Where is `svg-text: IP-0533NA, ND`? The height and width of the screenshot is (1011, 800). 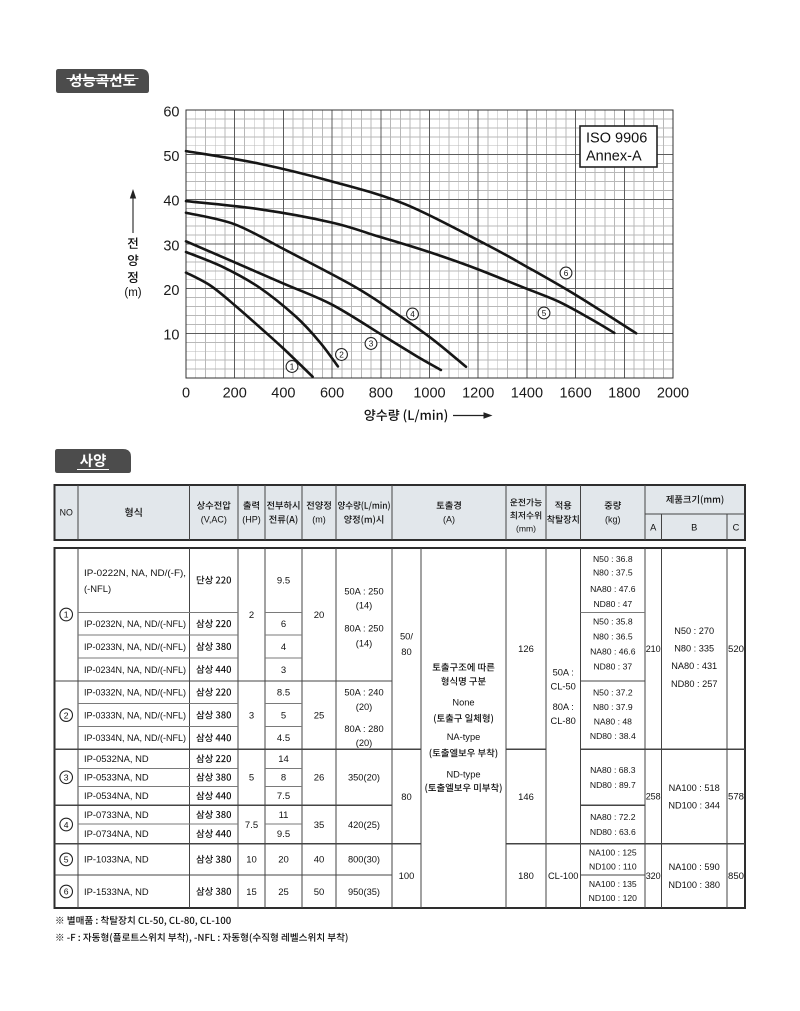 svg-text: IP-0533NA, ND is located at coordinates (116, 777).